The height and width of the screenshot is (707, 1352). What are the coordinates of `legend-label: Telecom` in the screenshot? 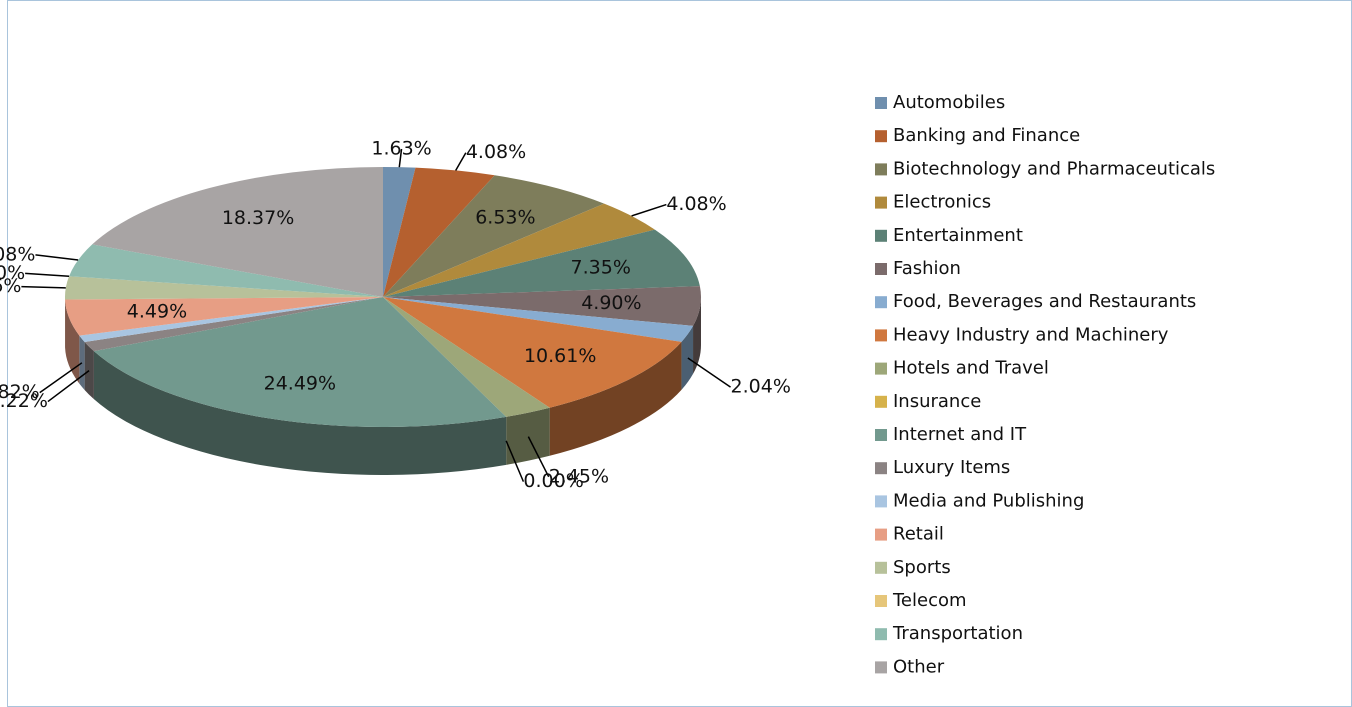 It's located at (929, 600).